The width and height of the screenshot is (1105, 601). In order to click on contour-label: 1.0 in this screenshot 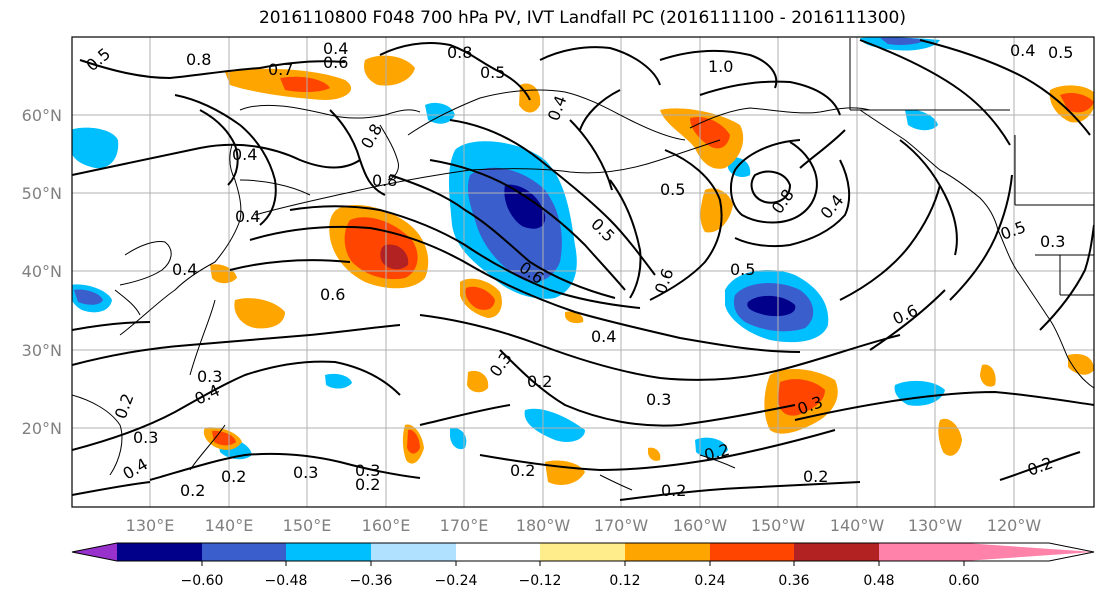, I will do `click(720, 66)`.